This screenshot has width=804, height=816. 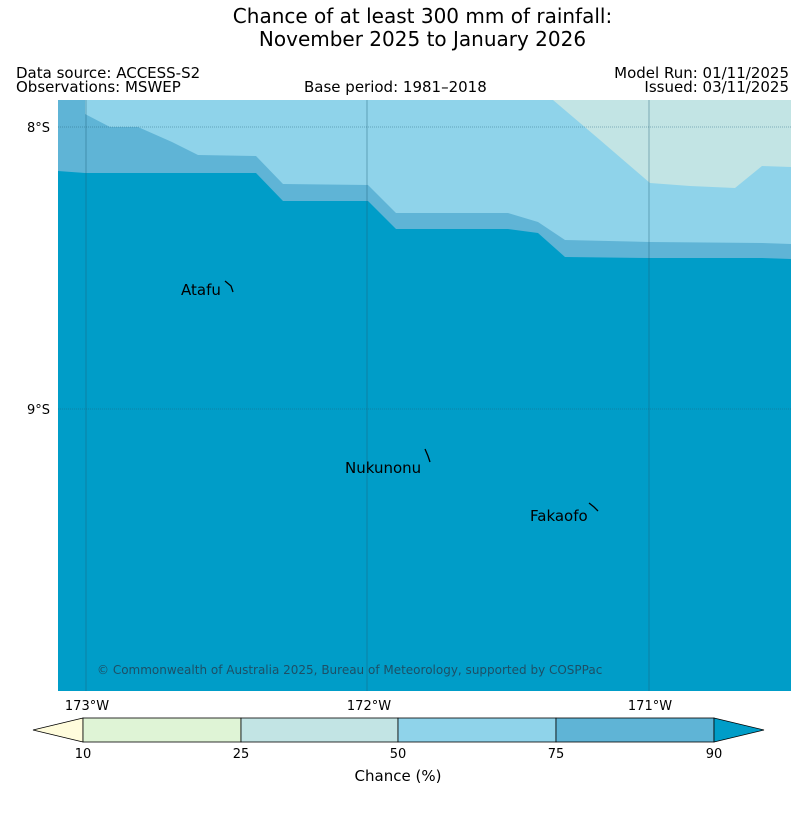 I want to click on lon-label-173w: 173°W, so click(x=87, y=706).